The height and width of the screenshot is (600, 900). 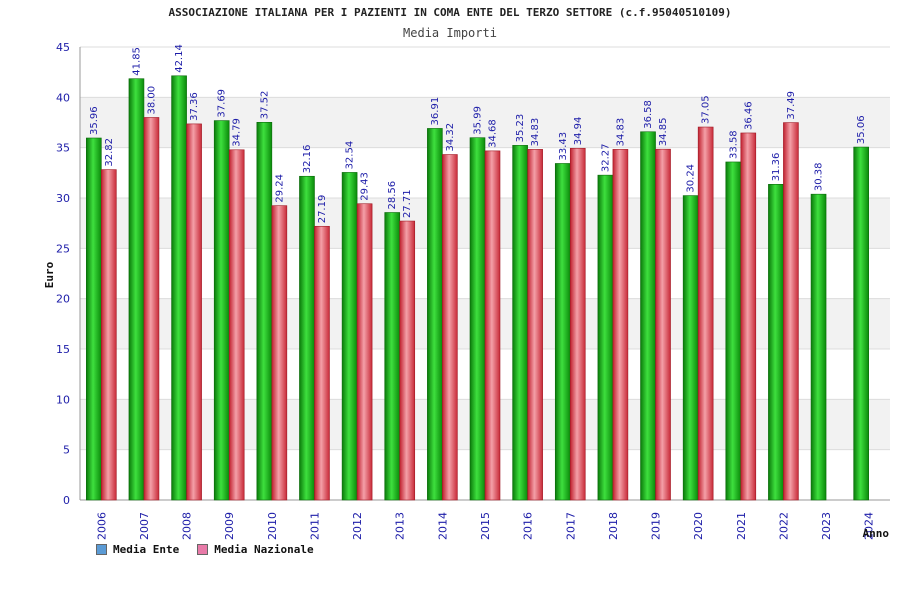 I want to click on legend-item-nazionale: Media Nazionale, so click(x=255, y=549).